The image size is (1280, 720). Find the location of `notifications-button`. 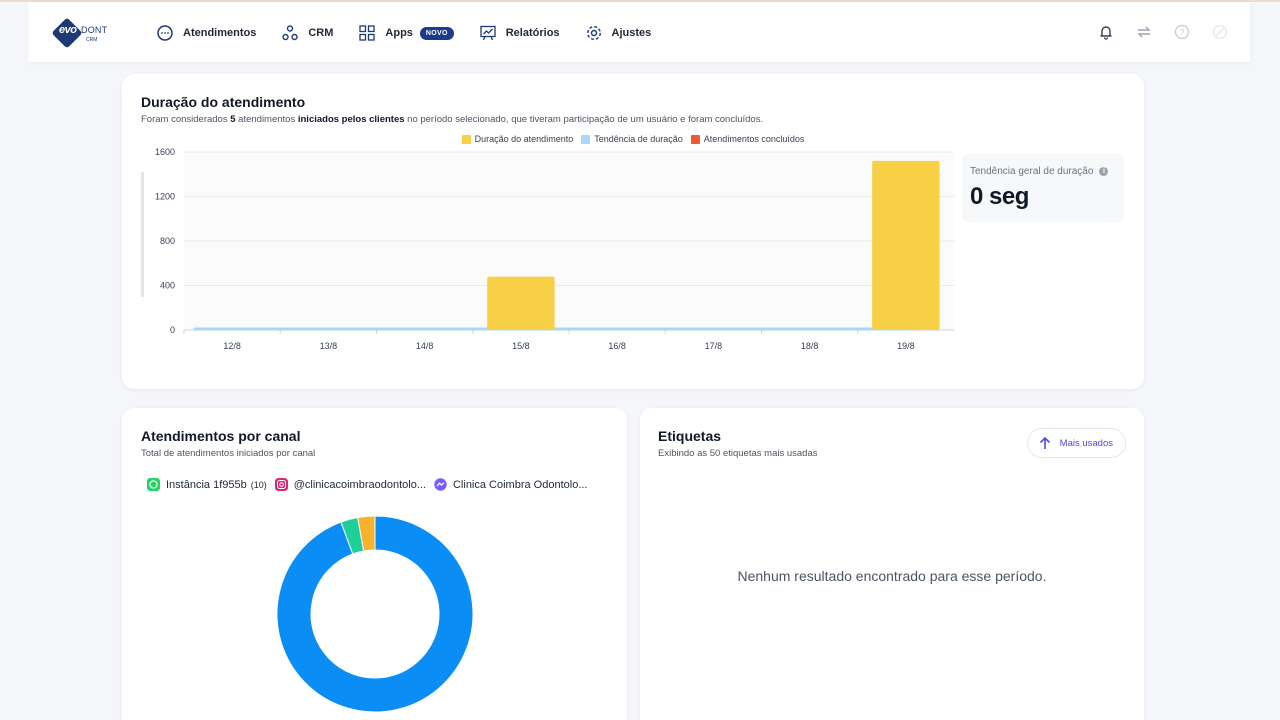

notifications-button is located at coordinates (1106, 32).